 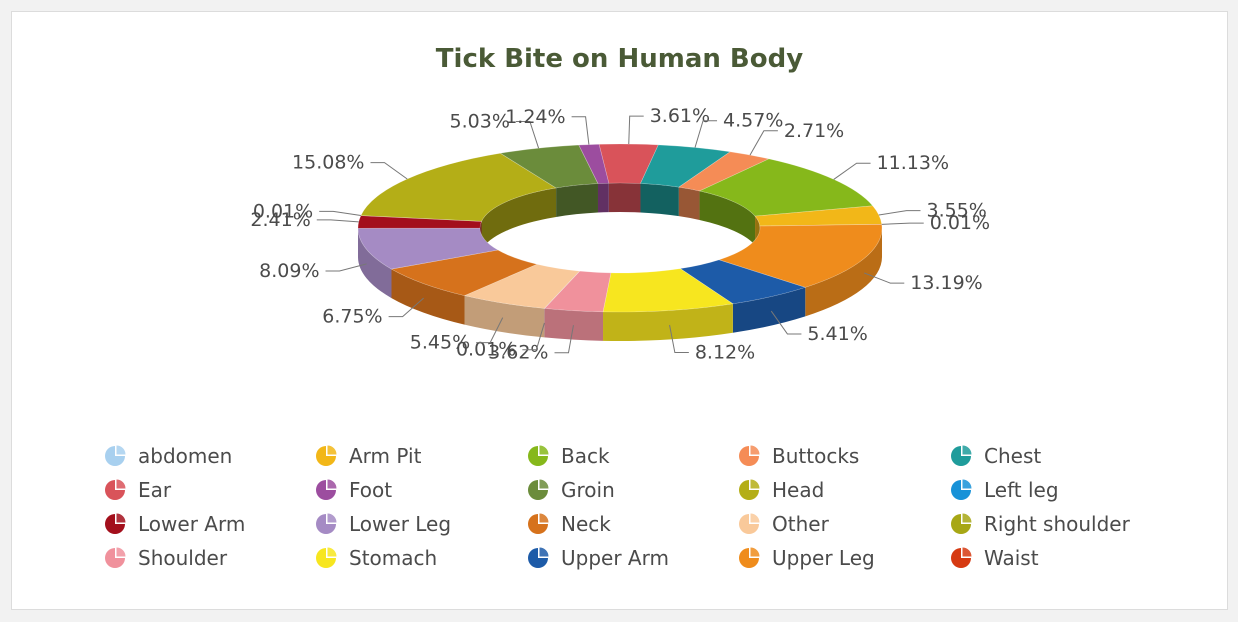 I want to click on data-label-other: 5.45%, so click(x=440, y=343).